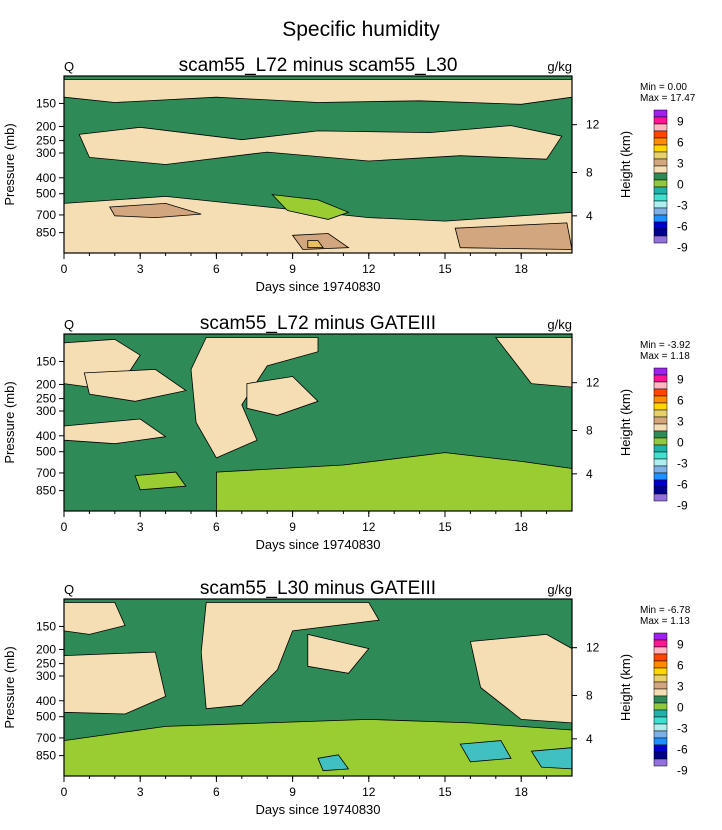  What do you see at coordinates (46, 361) in the screenshot?
I see `y-tick-label: 150` at bounding box center [46, 361].